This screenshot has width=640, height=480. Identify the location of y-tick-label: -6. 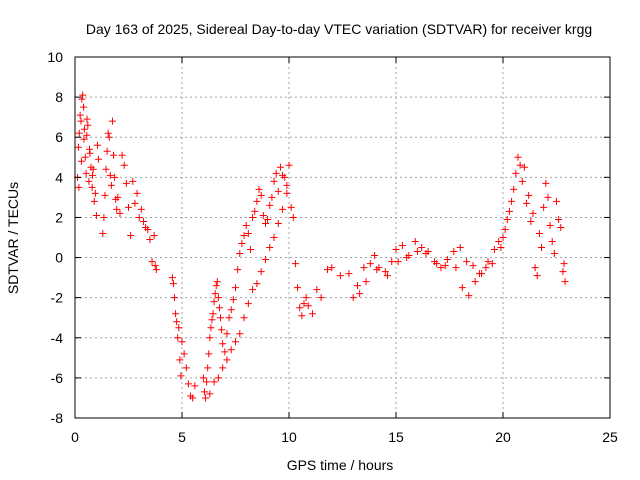
(57, 378).